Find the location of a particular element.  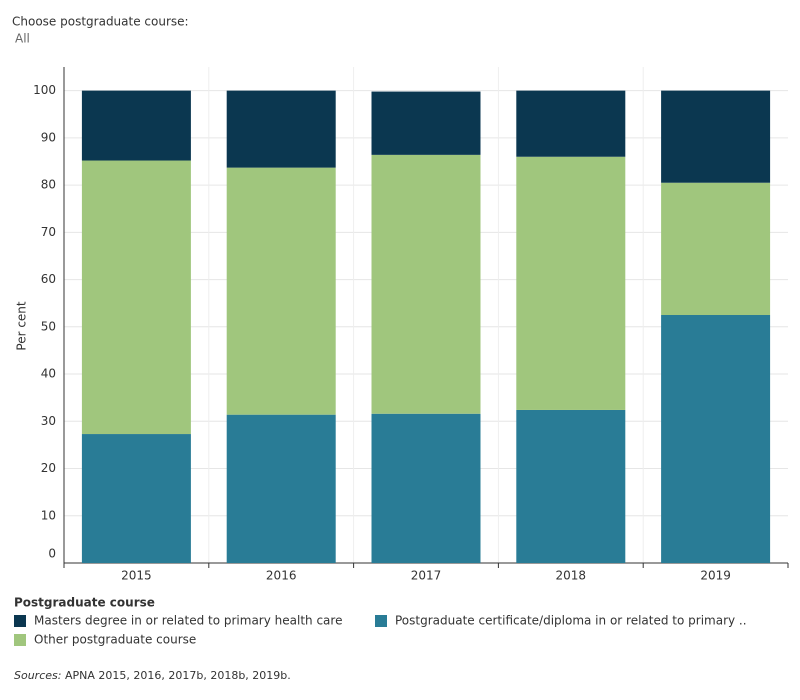

y-tick-label: 80 is located at coordinates (48, 185).